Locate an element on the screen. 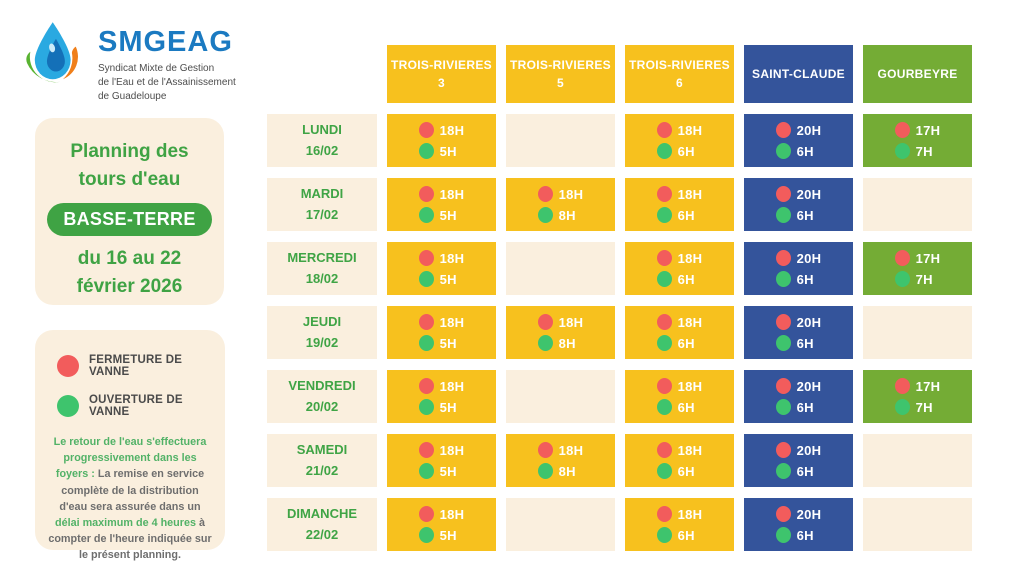  valve-close-time: 17H is located at coordinates (928, 258).